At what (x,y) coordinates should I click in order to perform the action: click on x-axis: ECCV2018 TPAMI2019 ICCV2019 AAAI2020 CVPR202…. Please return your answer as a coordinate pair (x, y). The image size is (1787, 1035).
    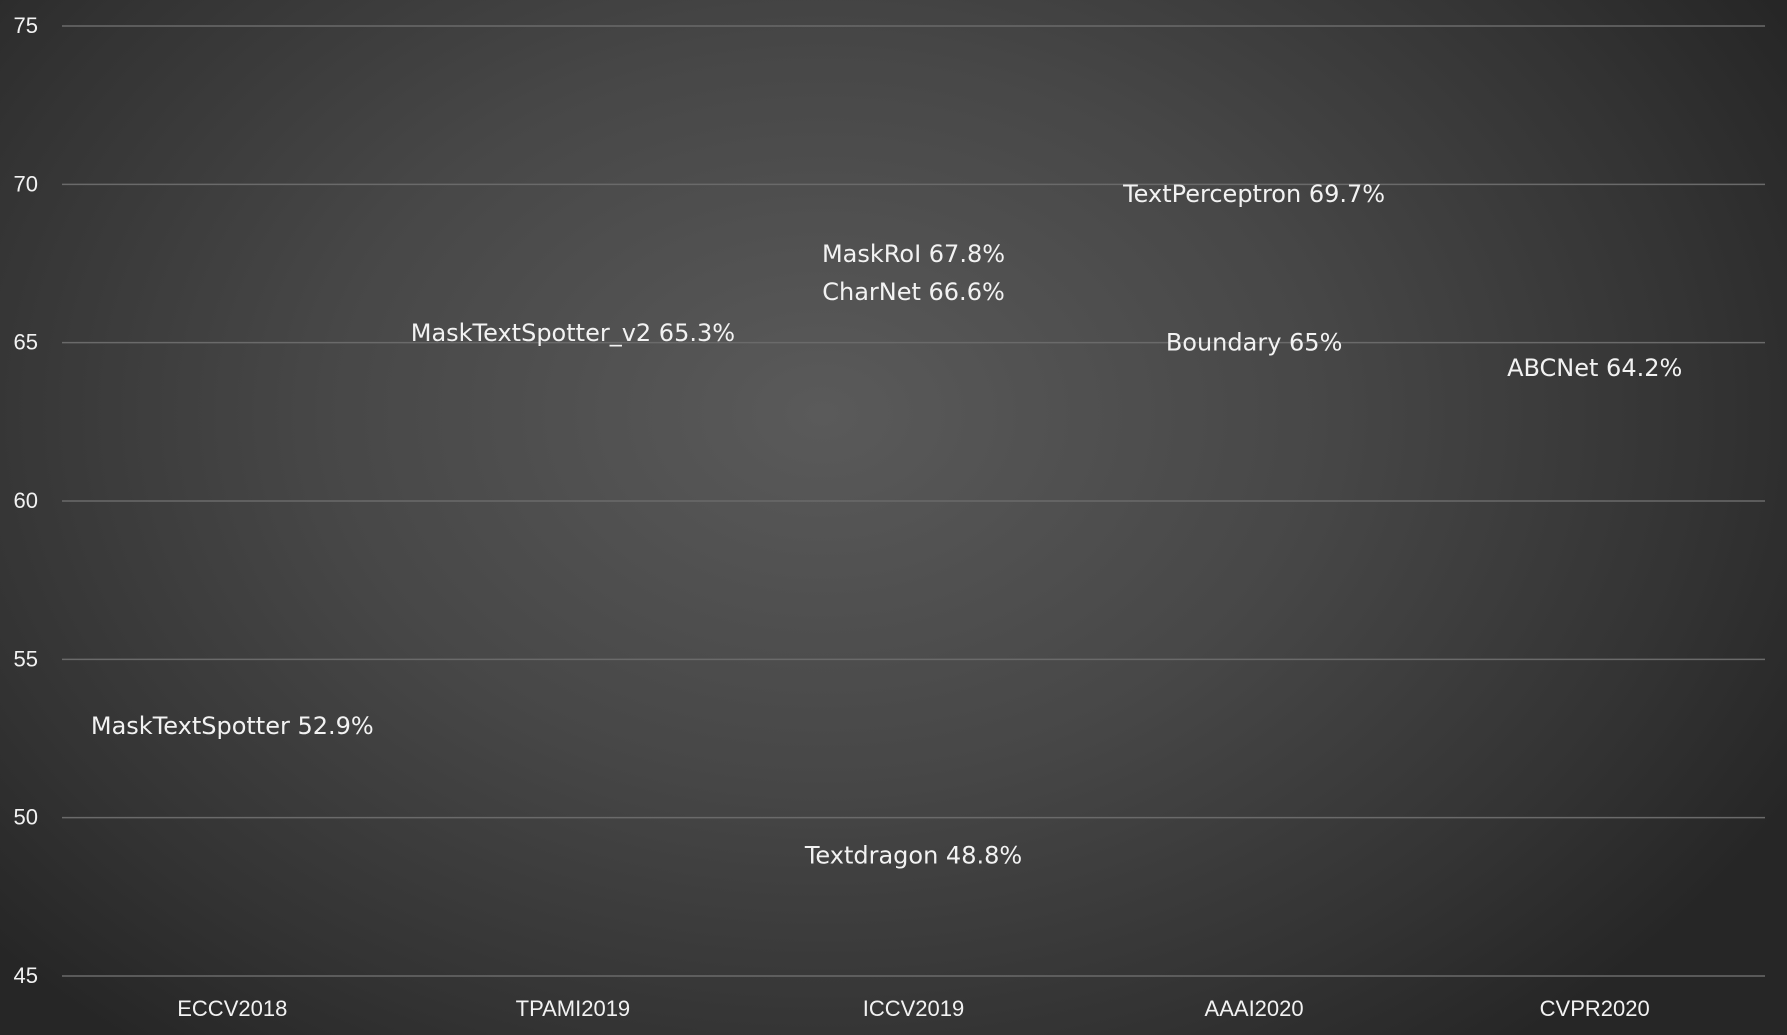
    Looking at the image, I should click on (913, 1008).